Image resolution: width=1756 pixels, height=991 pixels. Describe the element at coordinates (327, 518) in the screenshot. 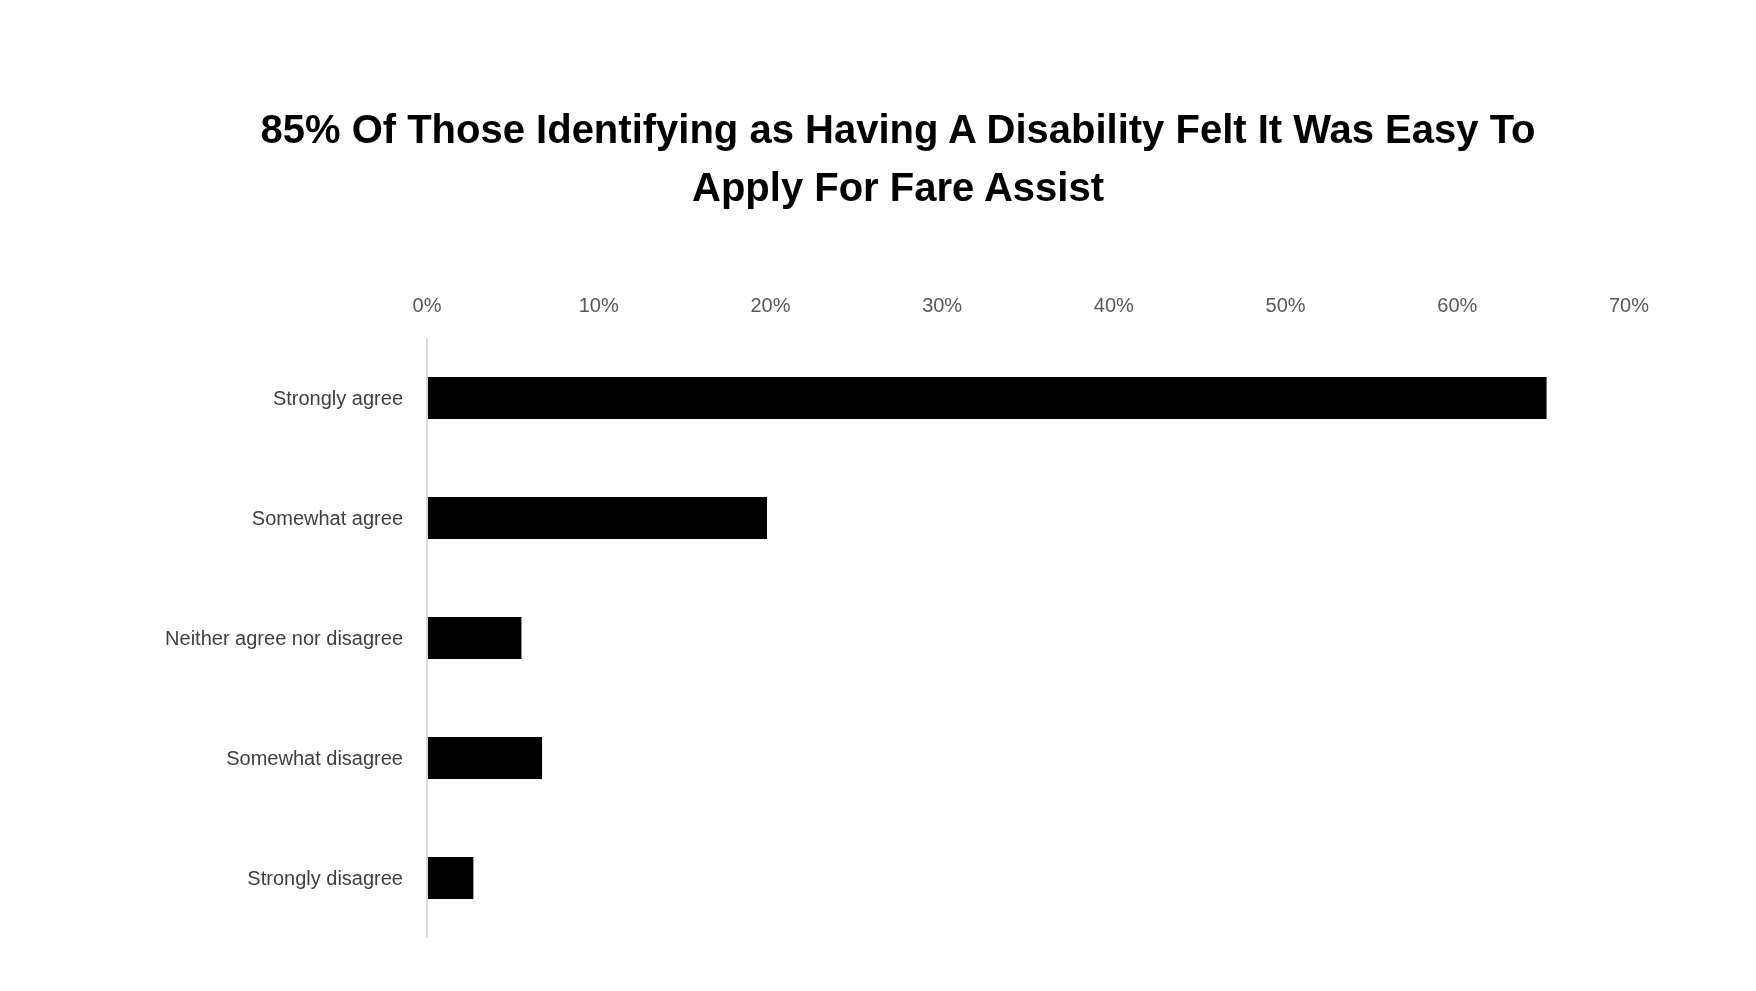

I see `y-tick-label: Somewhat agree` at that location.